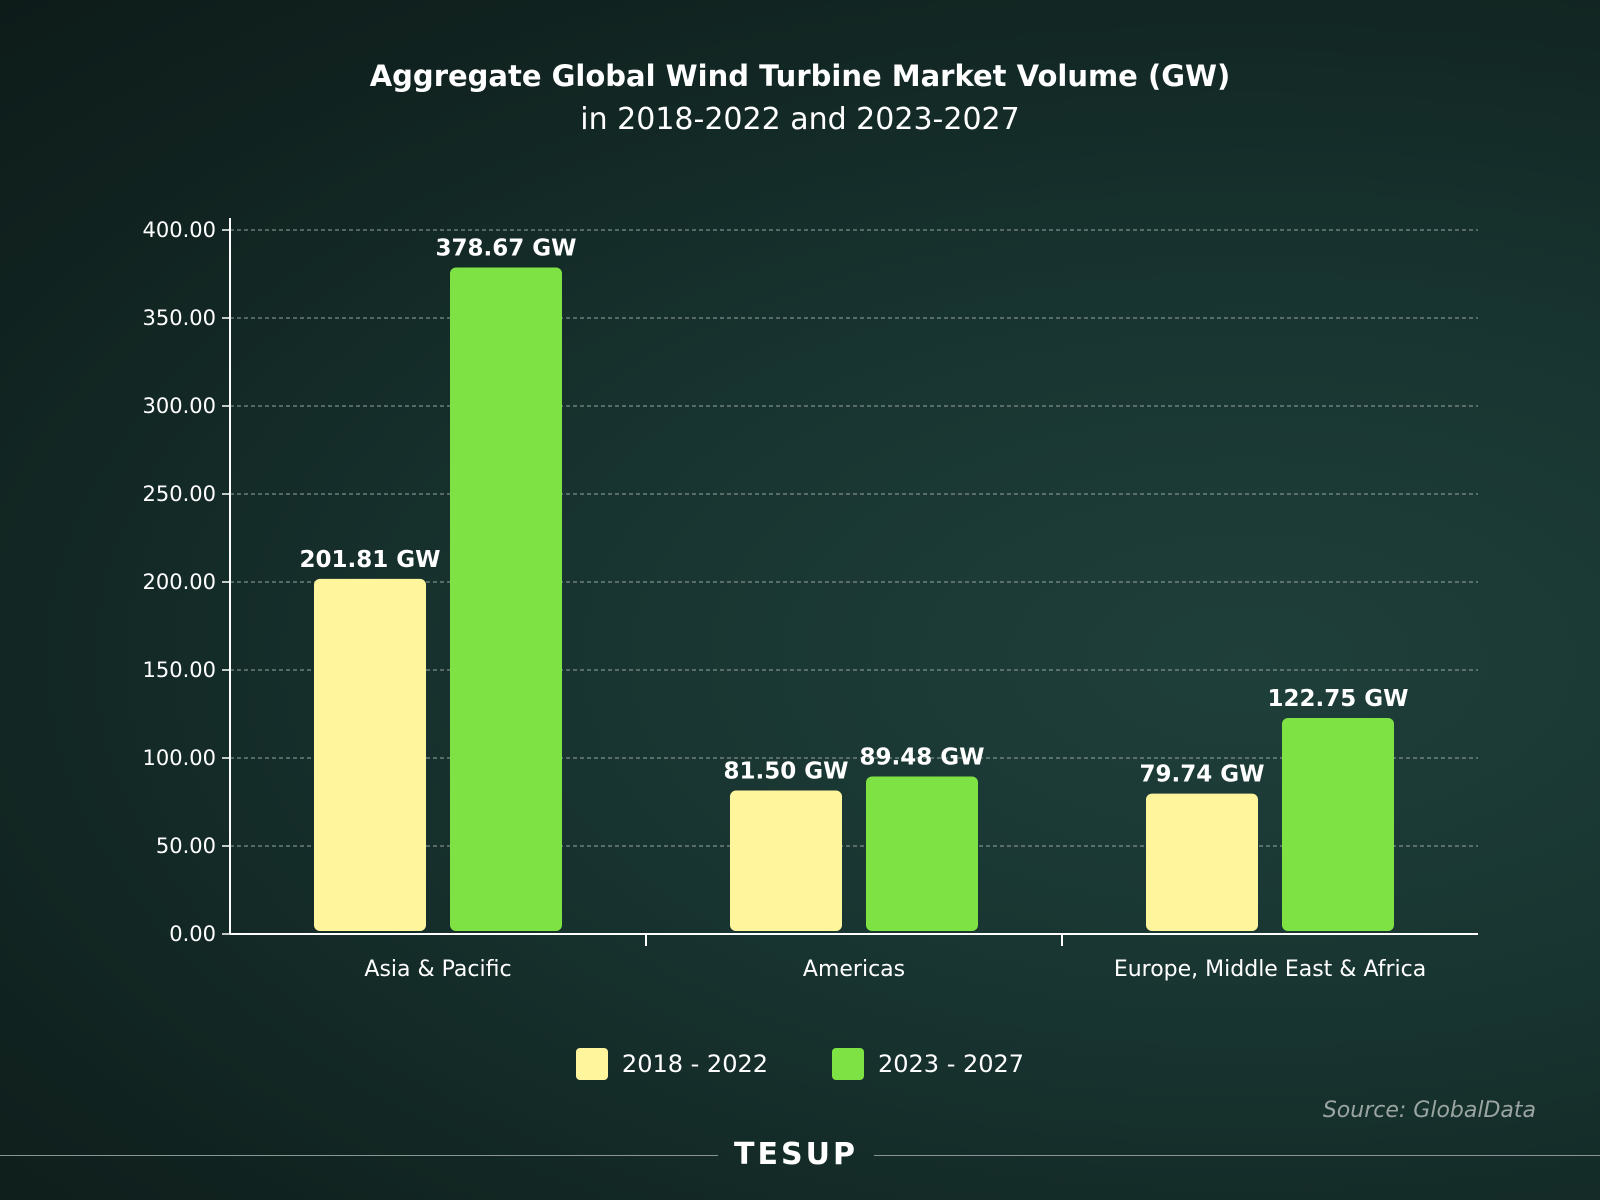 Image resolution: width=1600 pixels, height=1200 pixels. Describe the element at coordinates (800, 1064) in the screenshot. I see `legend: 2018 - 2022 2023 - 2027` at that location.